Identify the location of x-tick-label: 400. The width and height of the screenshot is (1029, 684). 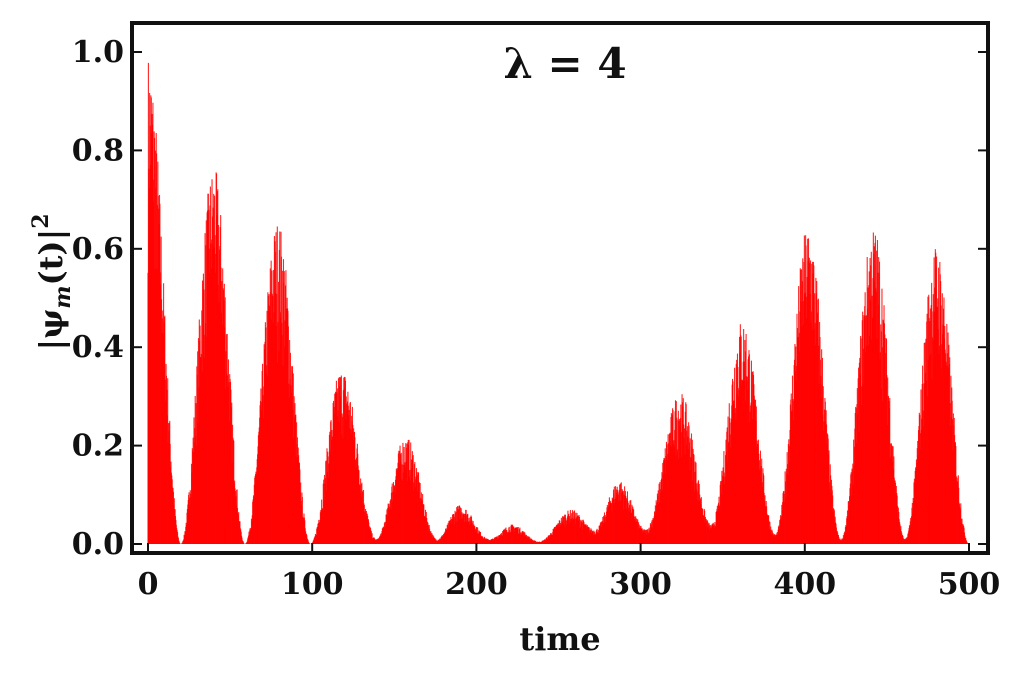
(804, 584).